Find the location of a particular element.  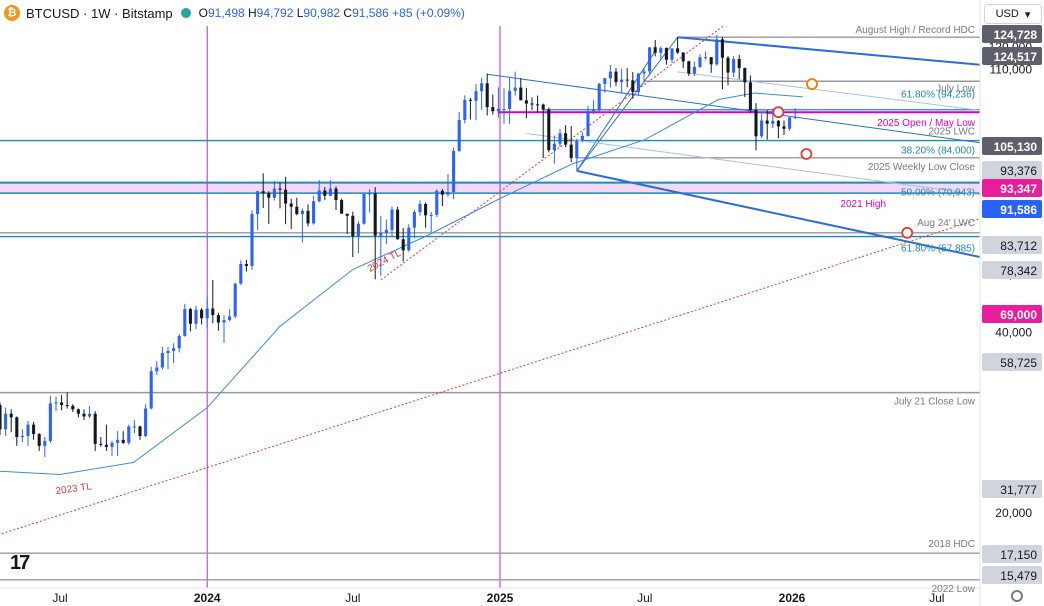

level-label: 2022 Low is located at coordinates (954, 589).